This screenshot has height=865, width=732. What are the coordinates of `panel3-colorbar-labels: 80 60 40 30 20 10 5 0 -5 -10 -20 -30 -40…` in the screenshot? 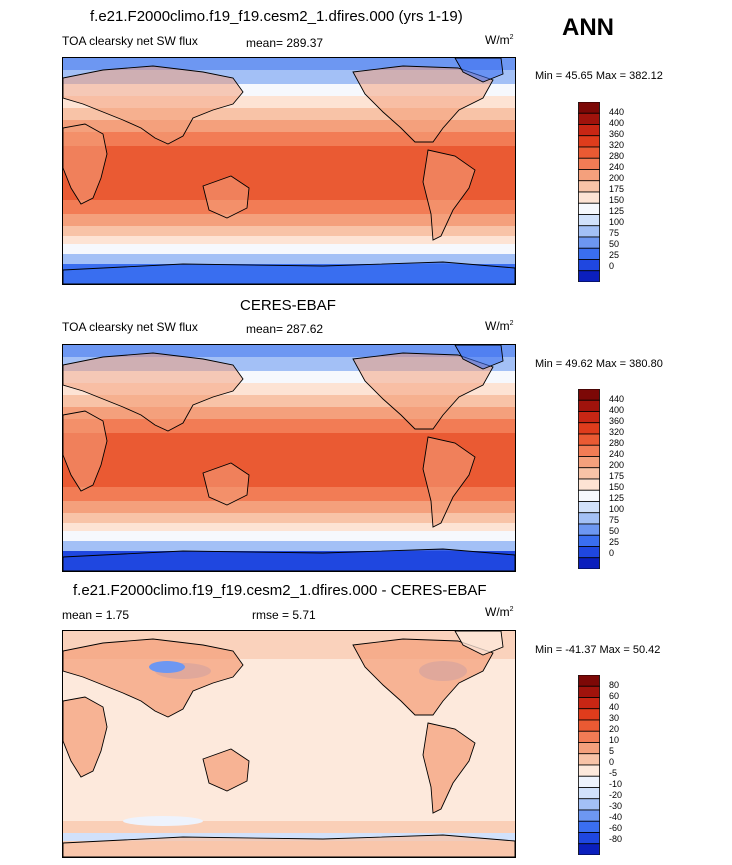 It's located at (629, 765).